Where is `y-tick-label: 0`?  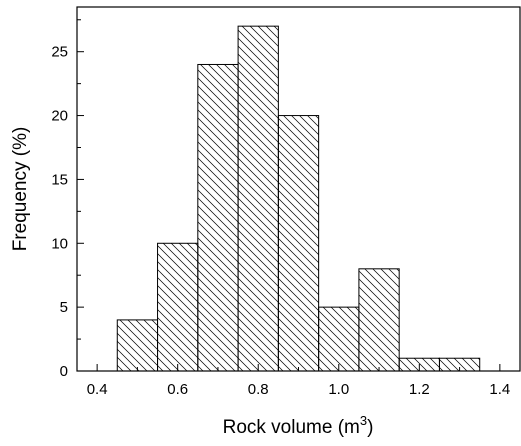
y-tick-label: 0 is located at coordinates (64, 371).